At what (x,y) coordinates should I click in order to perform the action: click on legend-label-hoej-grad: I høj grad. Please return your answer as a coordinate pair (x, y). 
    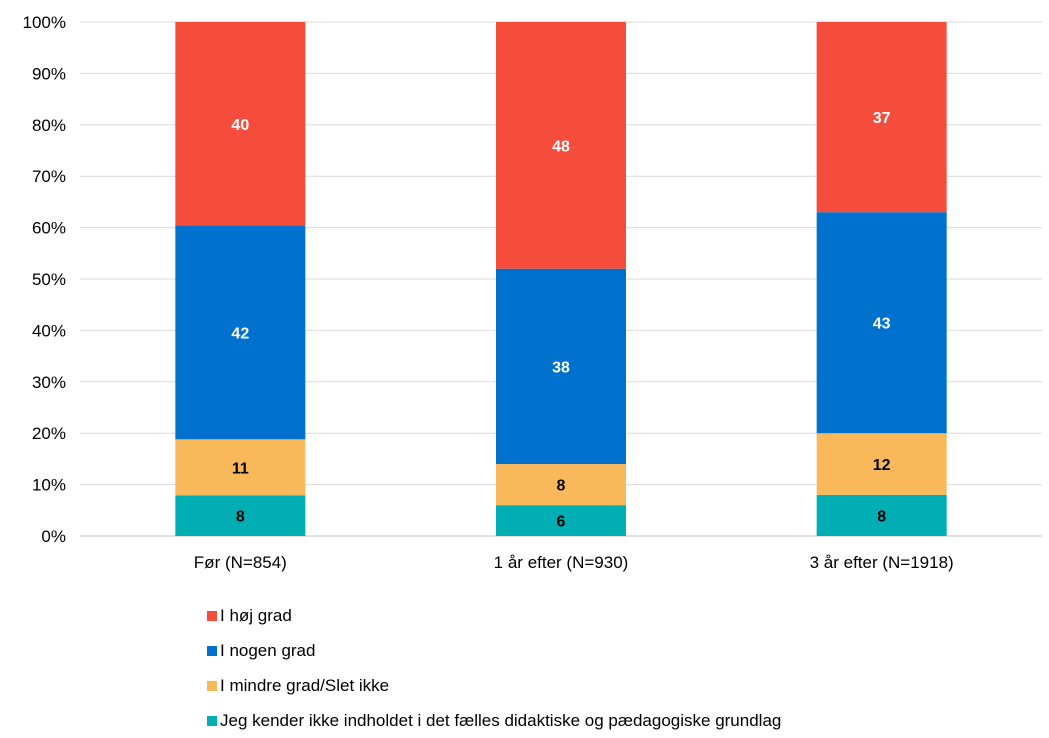
    Looking at the image, I should click on (256, 615).